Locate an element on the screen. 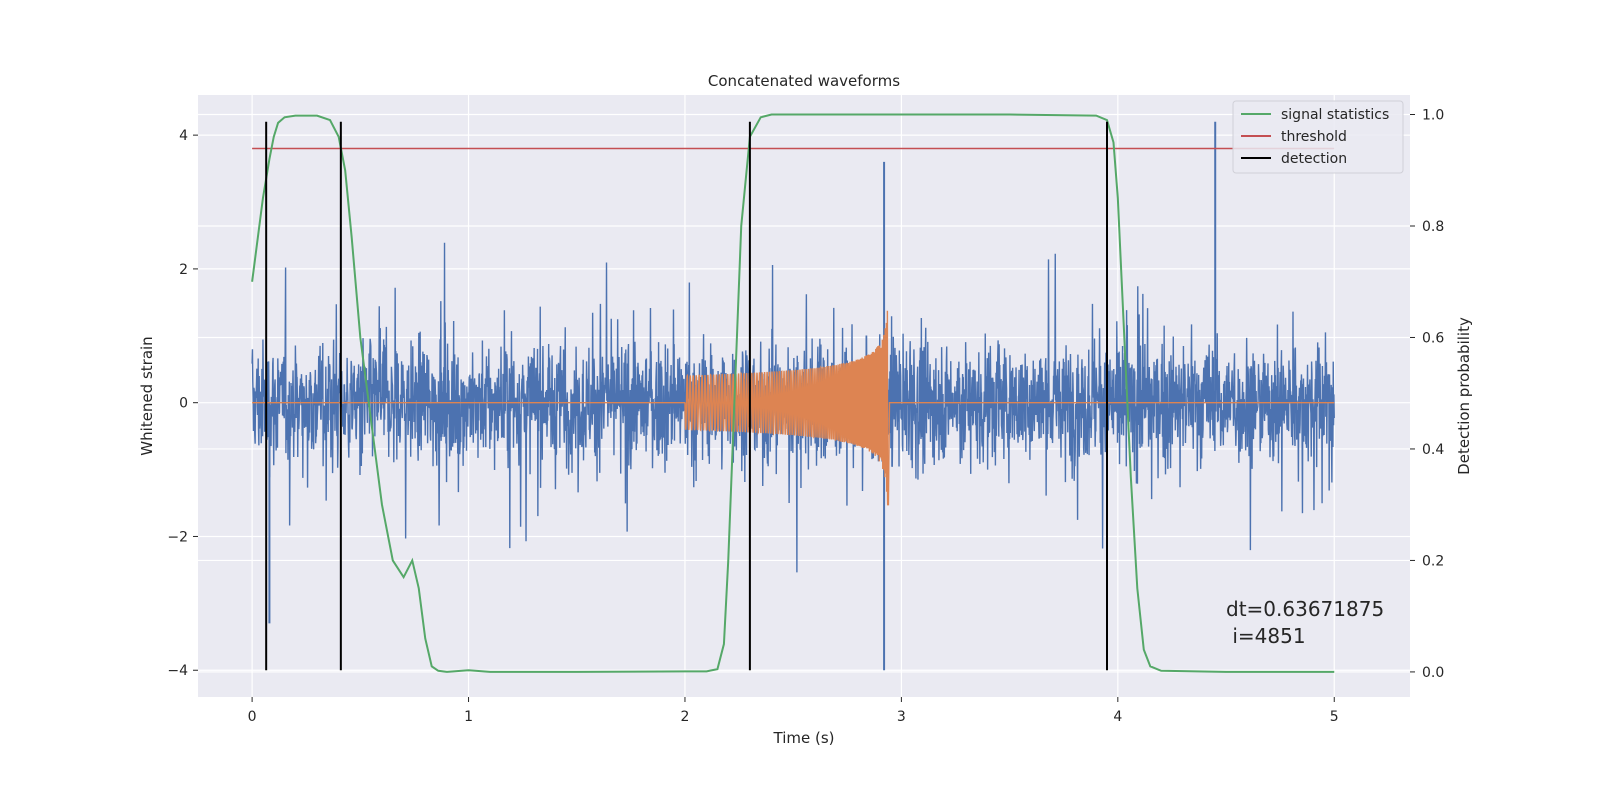 The width and height of the screenshot is (1600, 800). x-tick-label: 1 is located at coordinates (468, 717).